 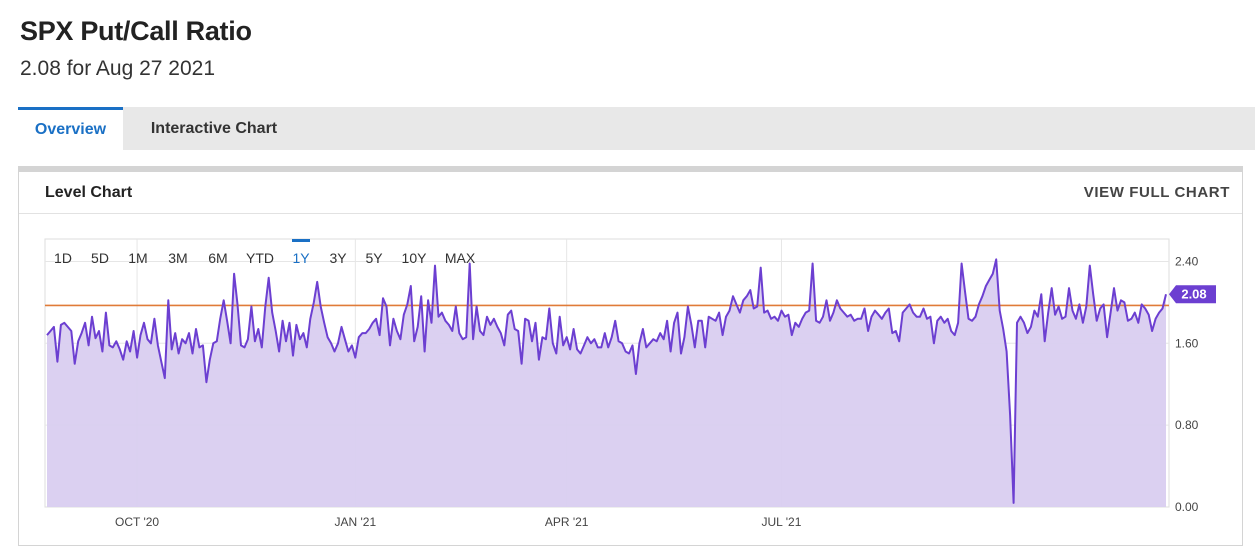 What do you see at coordinates (117, 68) in the screenshot?
I see `page-subtitle: 2.08 for Aug 27 2021` at bounding box center [117, 68].